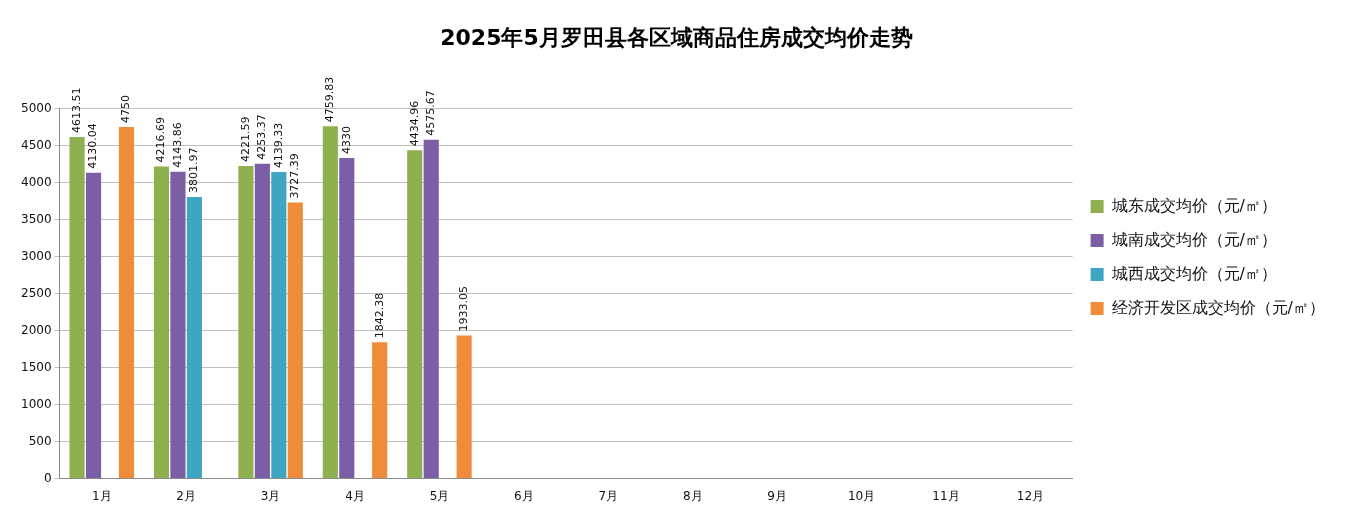 This screenshot has width=1363, height=521. What do you see at coordinates (524, 495) in the screenshot?
I see `x-tick-label: 6月` at bounding box center [524, 495].